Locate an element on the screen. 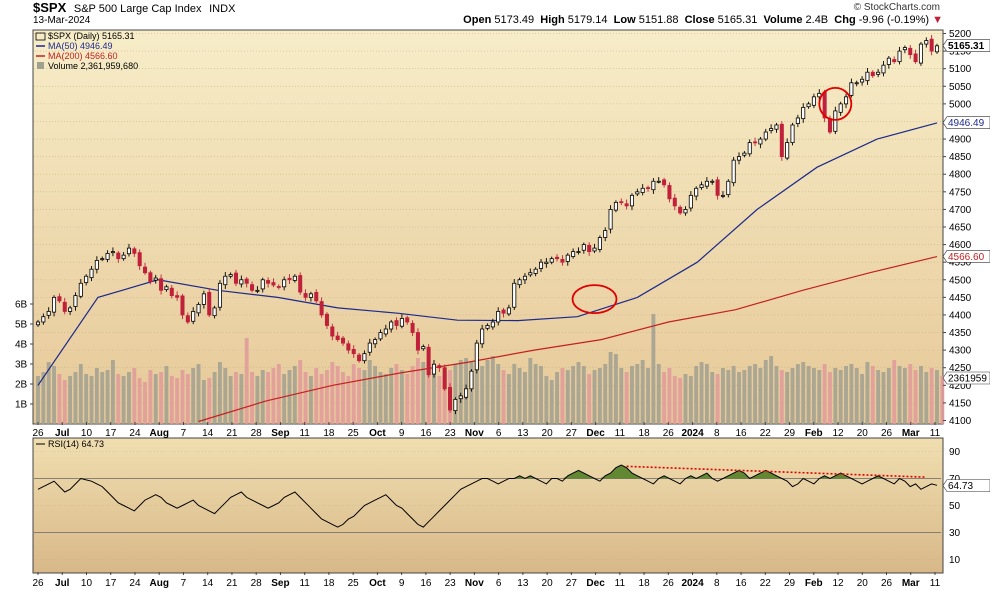 The height and width of the screenshot is (591, 990). x-tick-label: 22 is located at coordinates (766, 583).